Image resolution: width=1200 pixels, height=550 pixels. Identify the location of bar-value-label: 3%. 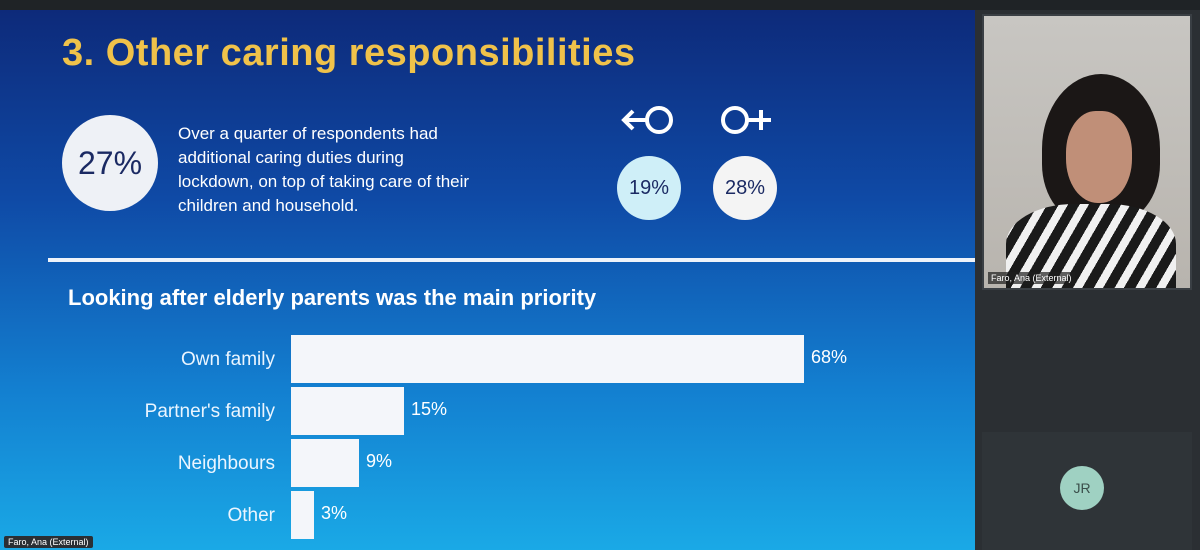
(334, 513).